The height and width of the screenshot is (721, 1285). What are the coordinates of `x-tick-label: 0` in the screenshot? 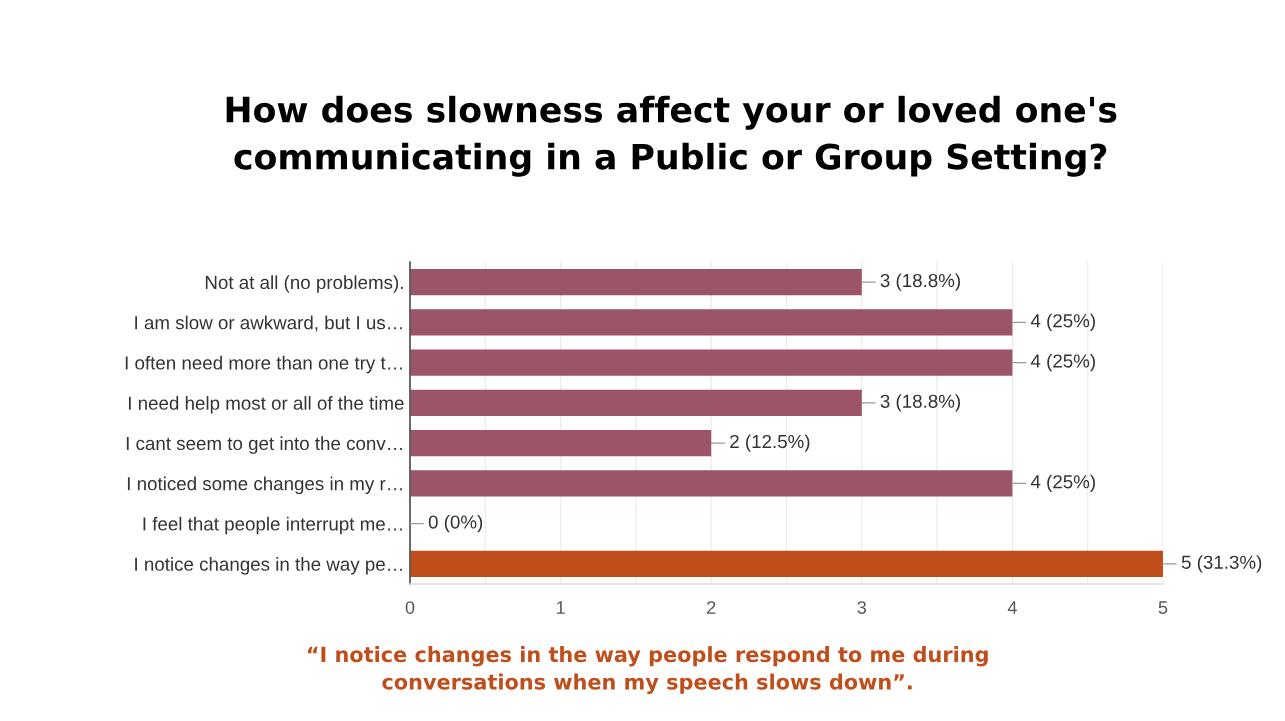 It's located at (410, 607).